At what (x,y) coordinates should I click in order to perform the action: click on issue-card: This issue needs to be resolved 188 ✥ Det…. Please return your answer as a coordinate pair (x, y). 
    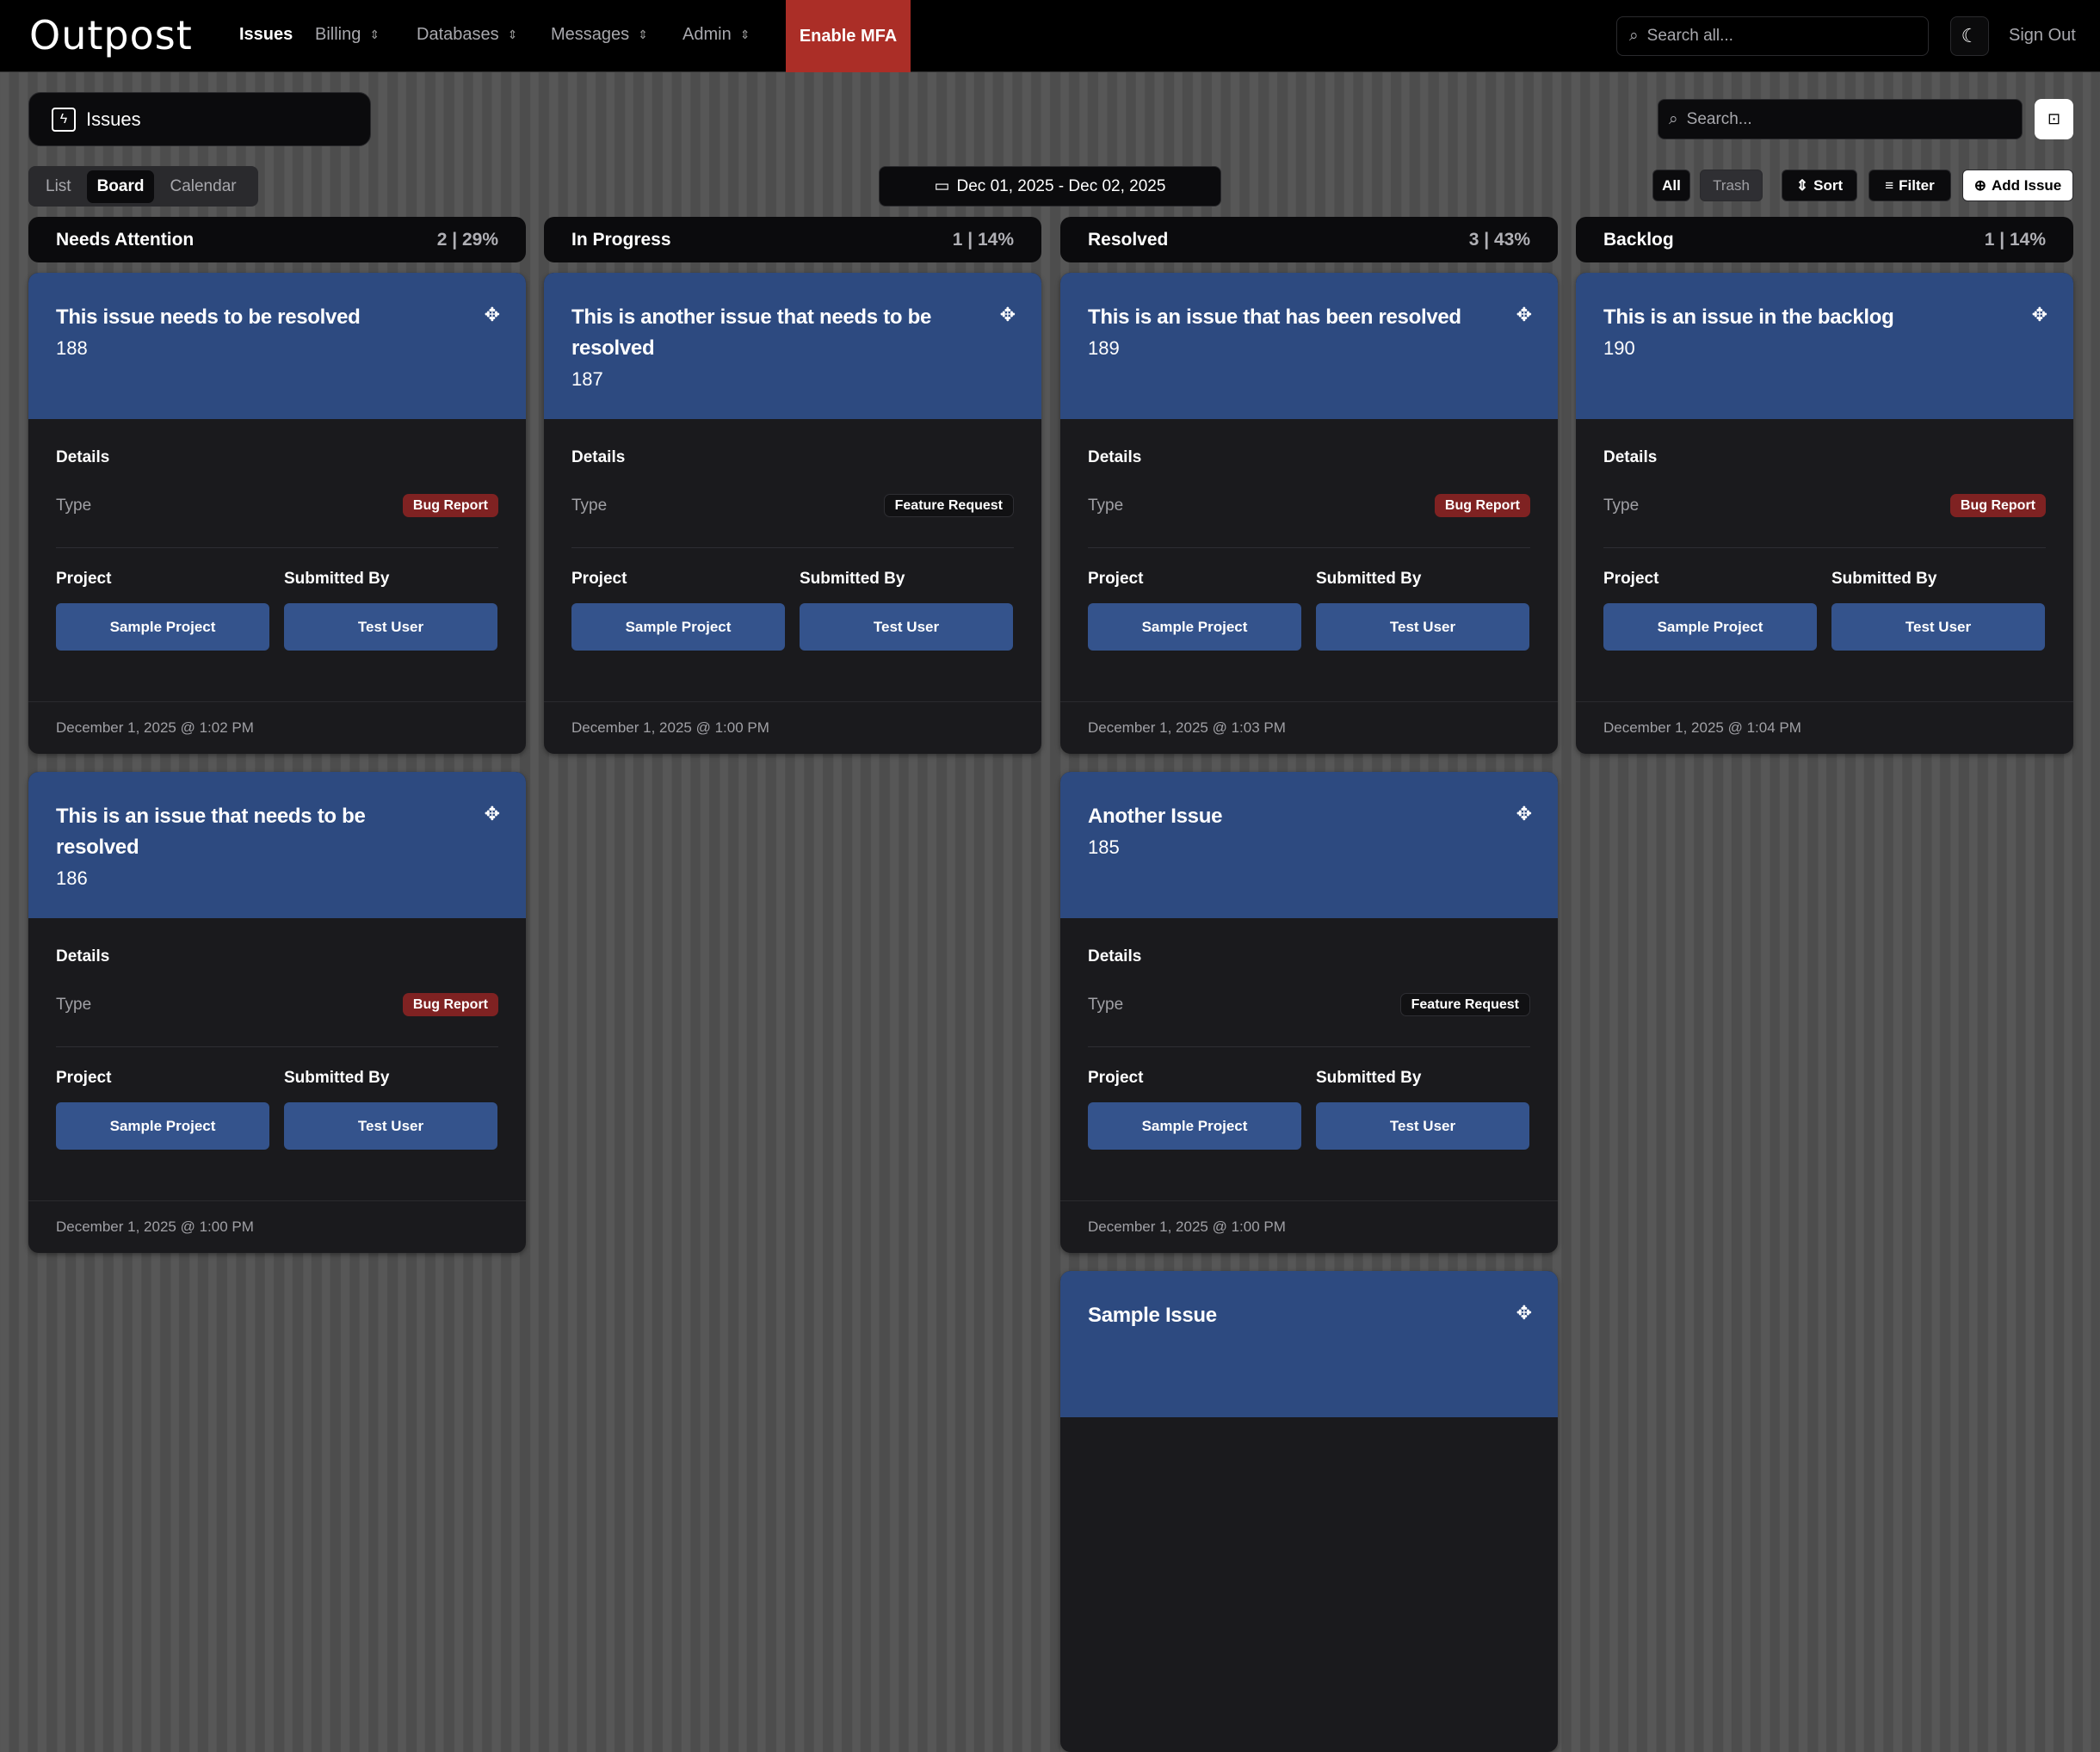
    Looking at the image, I should click on (277, 513).